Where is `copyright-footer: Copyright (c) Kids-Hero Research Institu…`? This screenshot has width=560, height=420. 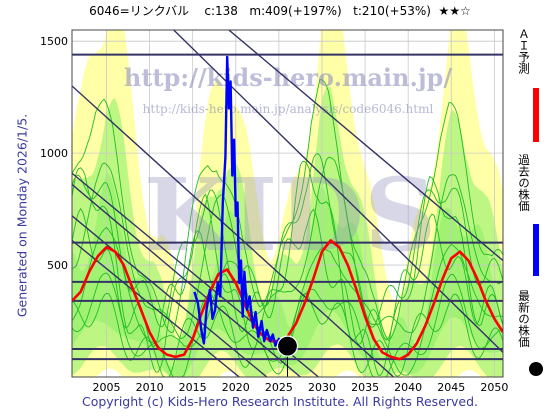
copyright-footer: Copyright (c) Kids-Hero Research Institu… is located at coordinates (280, 401).